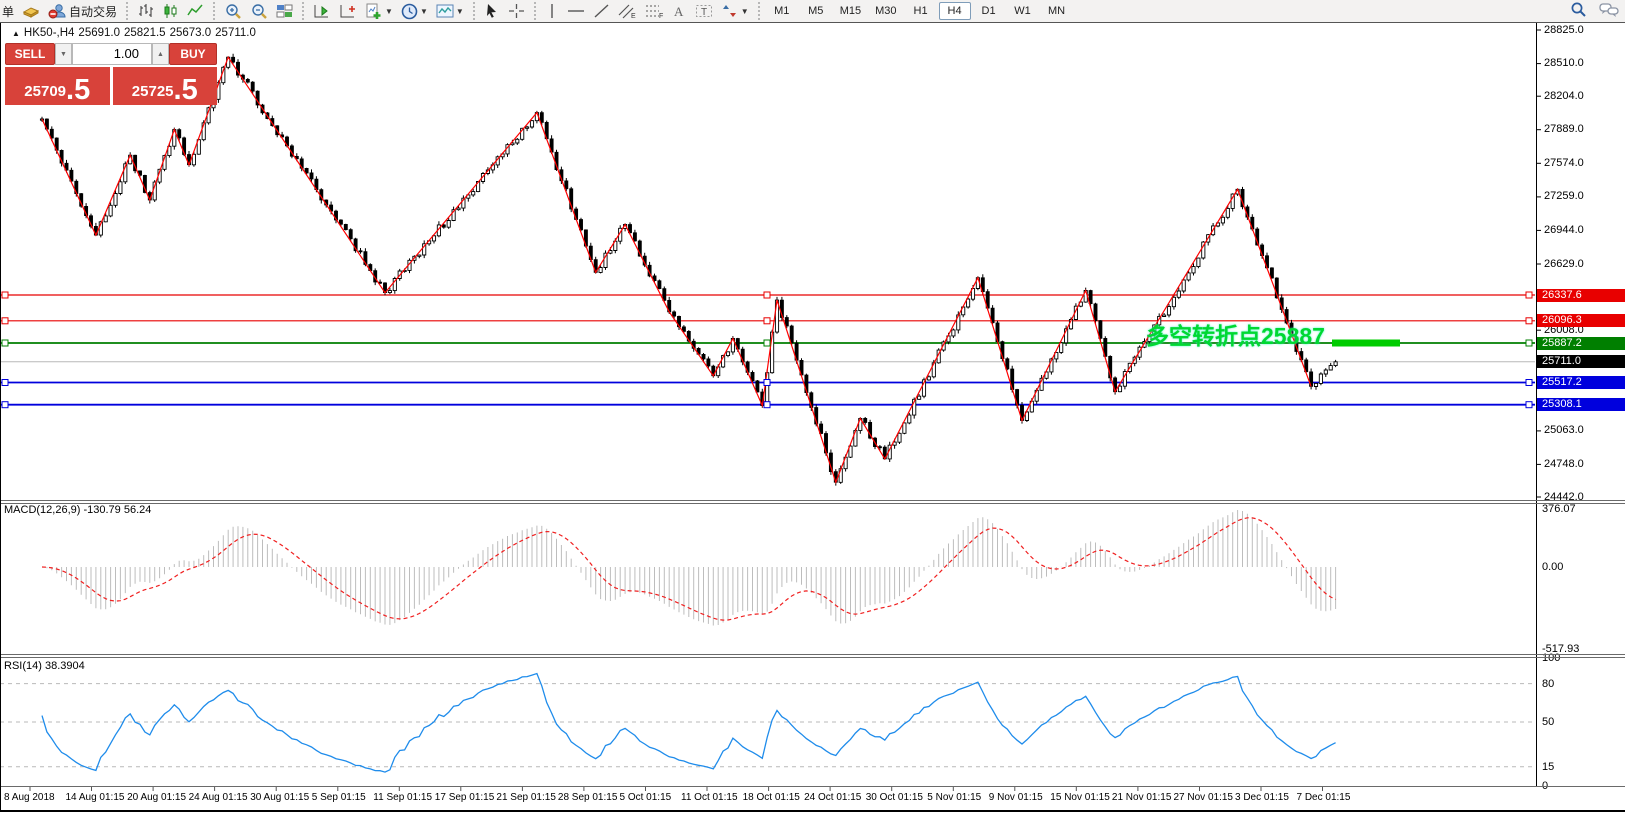 This screenshot has width=1625, height=815. Describe the element at coordinates (816, 11) in the screenshot. I see `timeframe-button-M5: M5` at that location.